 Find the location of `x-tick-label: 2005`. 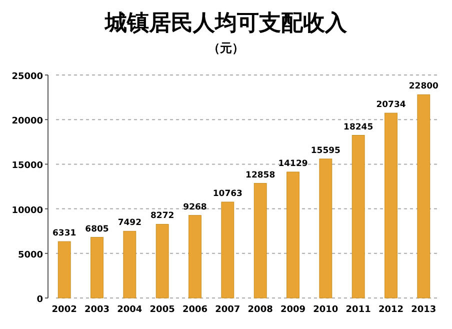

x-tick-label: 2005 is located at coordinates (162, 310).